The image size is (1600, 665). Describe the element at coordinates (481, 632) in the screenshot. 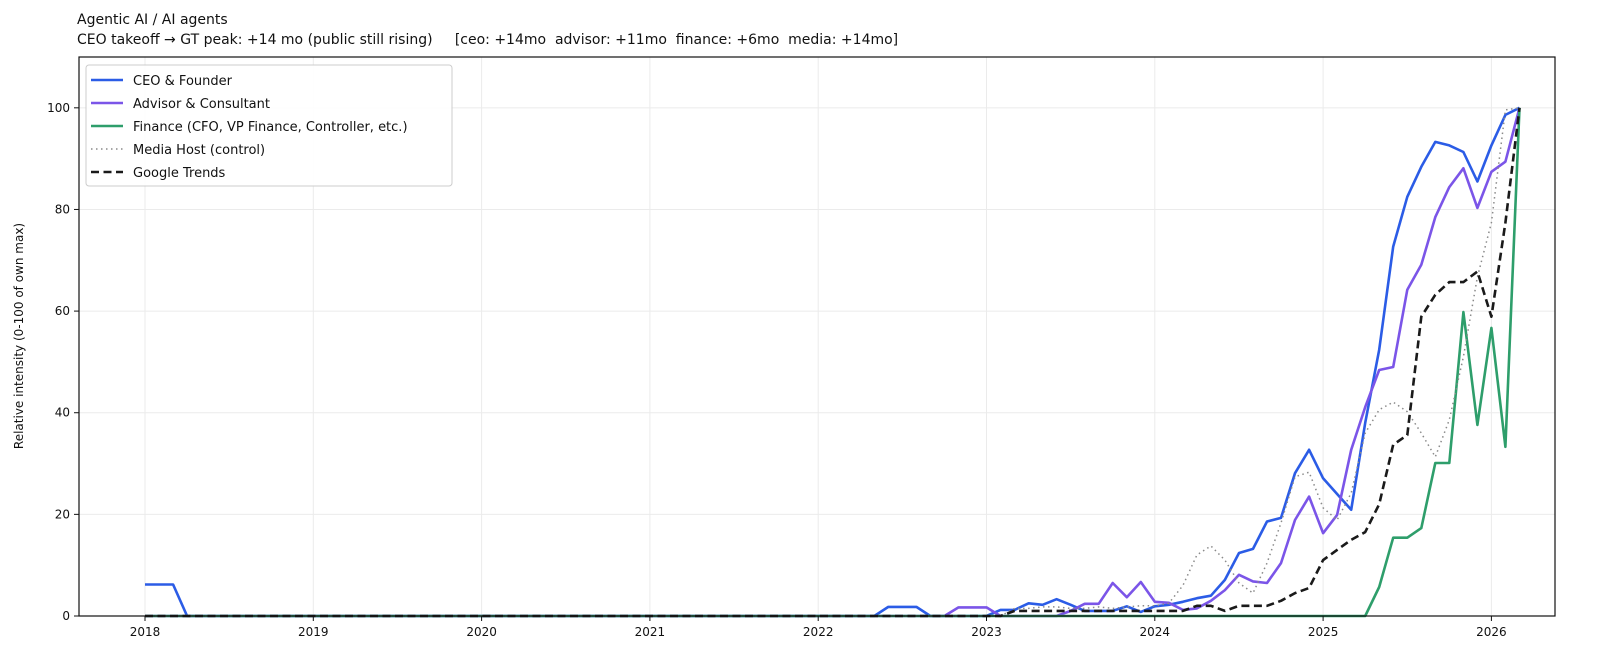

I see `x-tick-label: 2020` at that location.